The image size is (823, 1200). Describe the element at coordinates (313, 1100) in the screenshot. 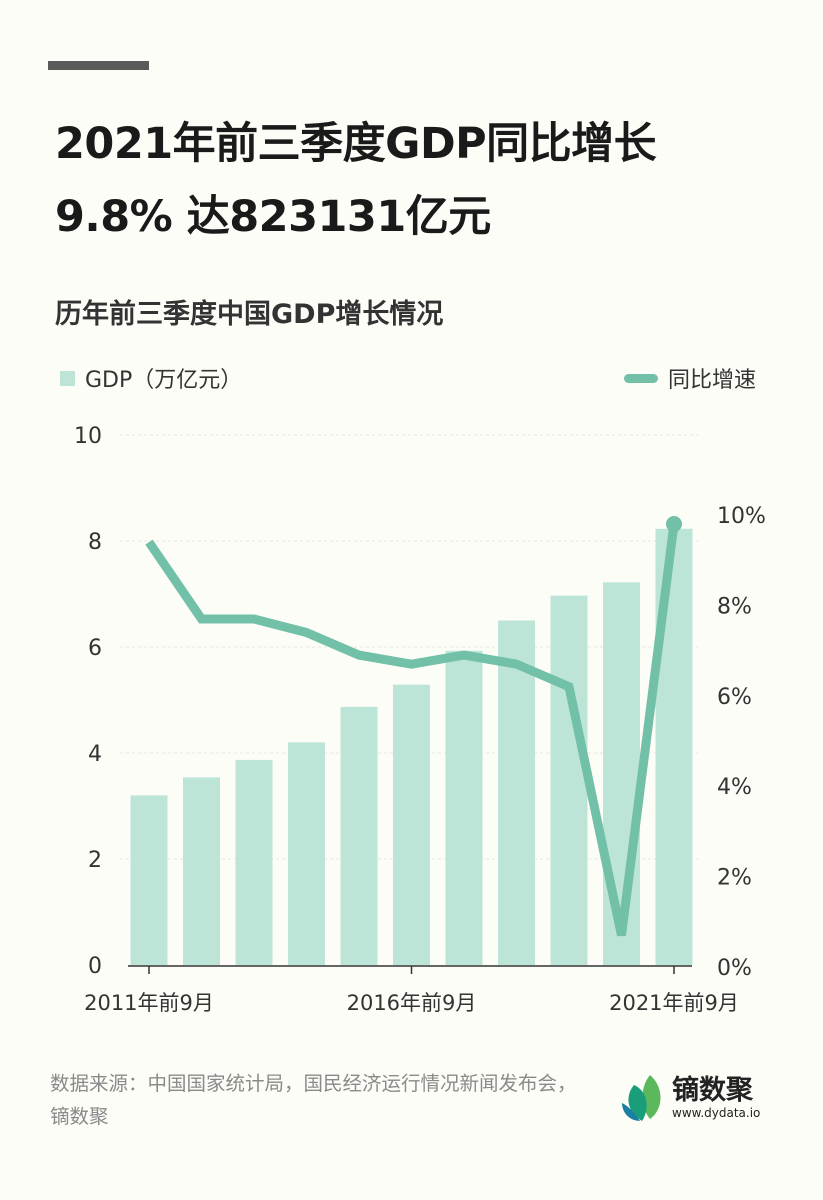

I see `data-source: 数据来源：中国国家统计局，国民经济运行情况新闻发布会，镝数聚` at that location.